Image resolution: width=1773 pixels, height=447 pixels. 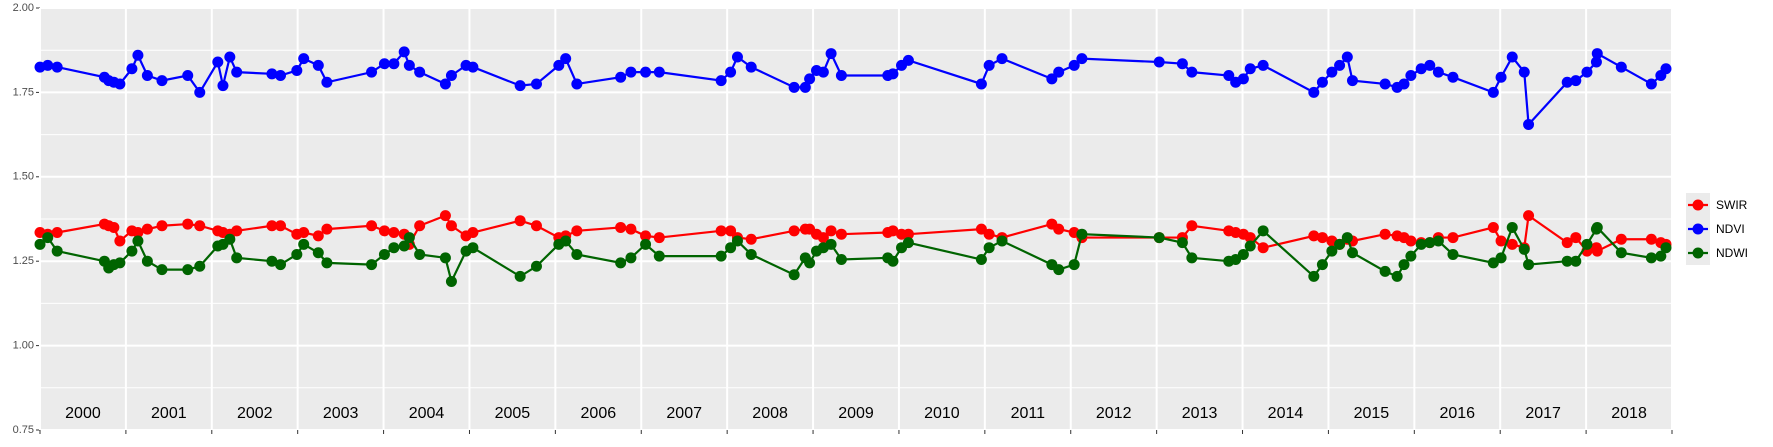 What do you see at coordinates (599, 413) in the screenshot?
I see `year-label: 2006` at bounding box center [599, 413].